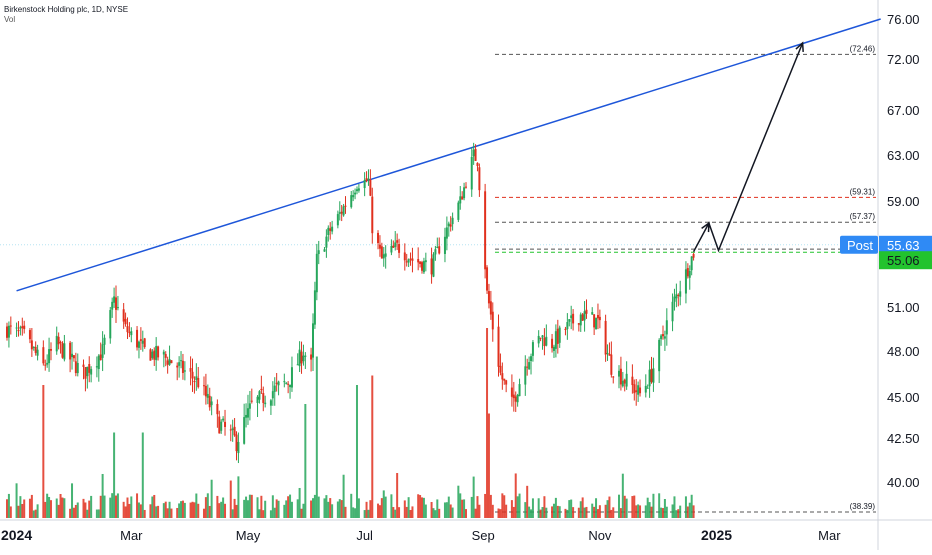 Image resolution: width=932 pixels, height=555 pixels. What do you see at coordinates (903, 260) in the screenshot?
I see `last-price-tag: 55.06` at bounding box center [903, 260].